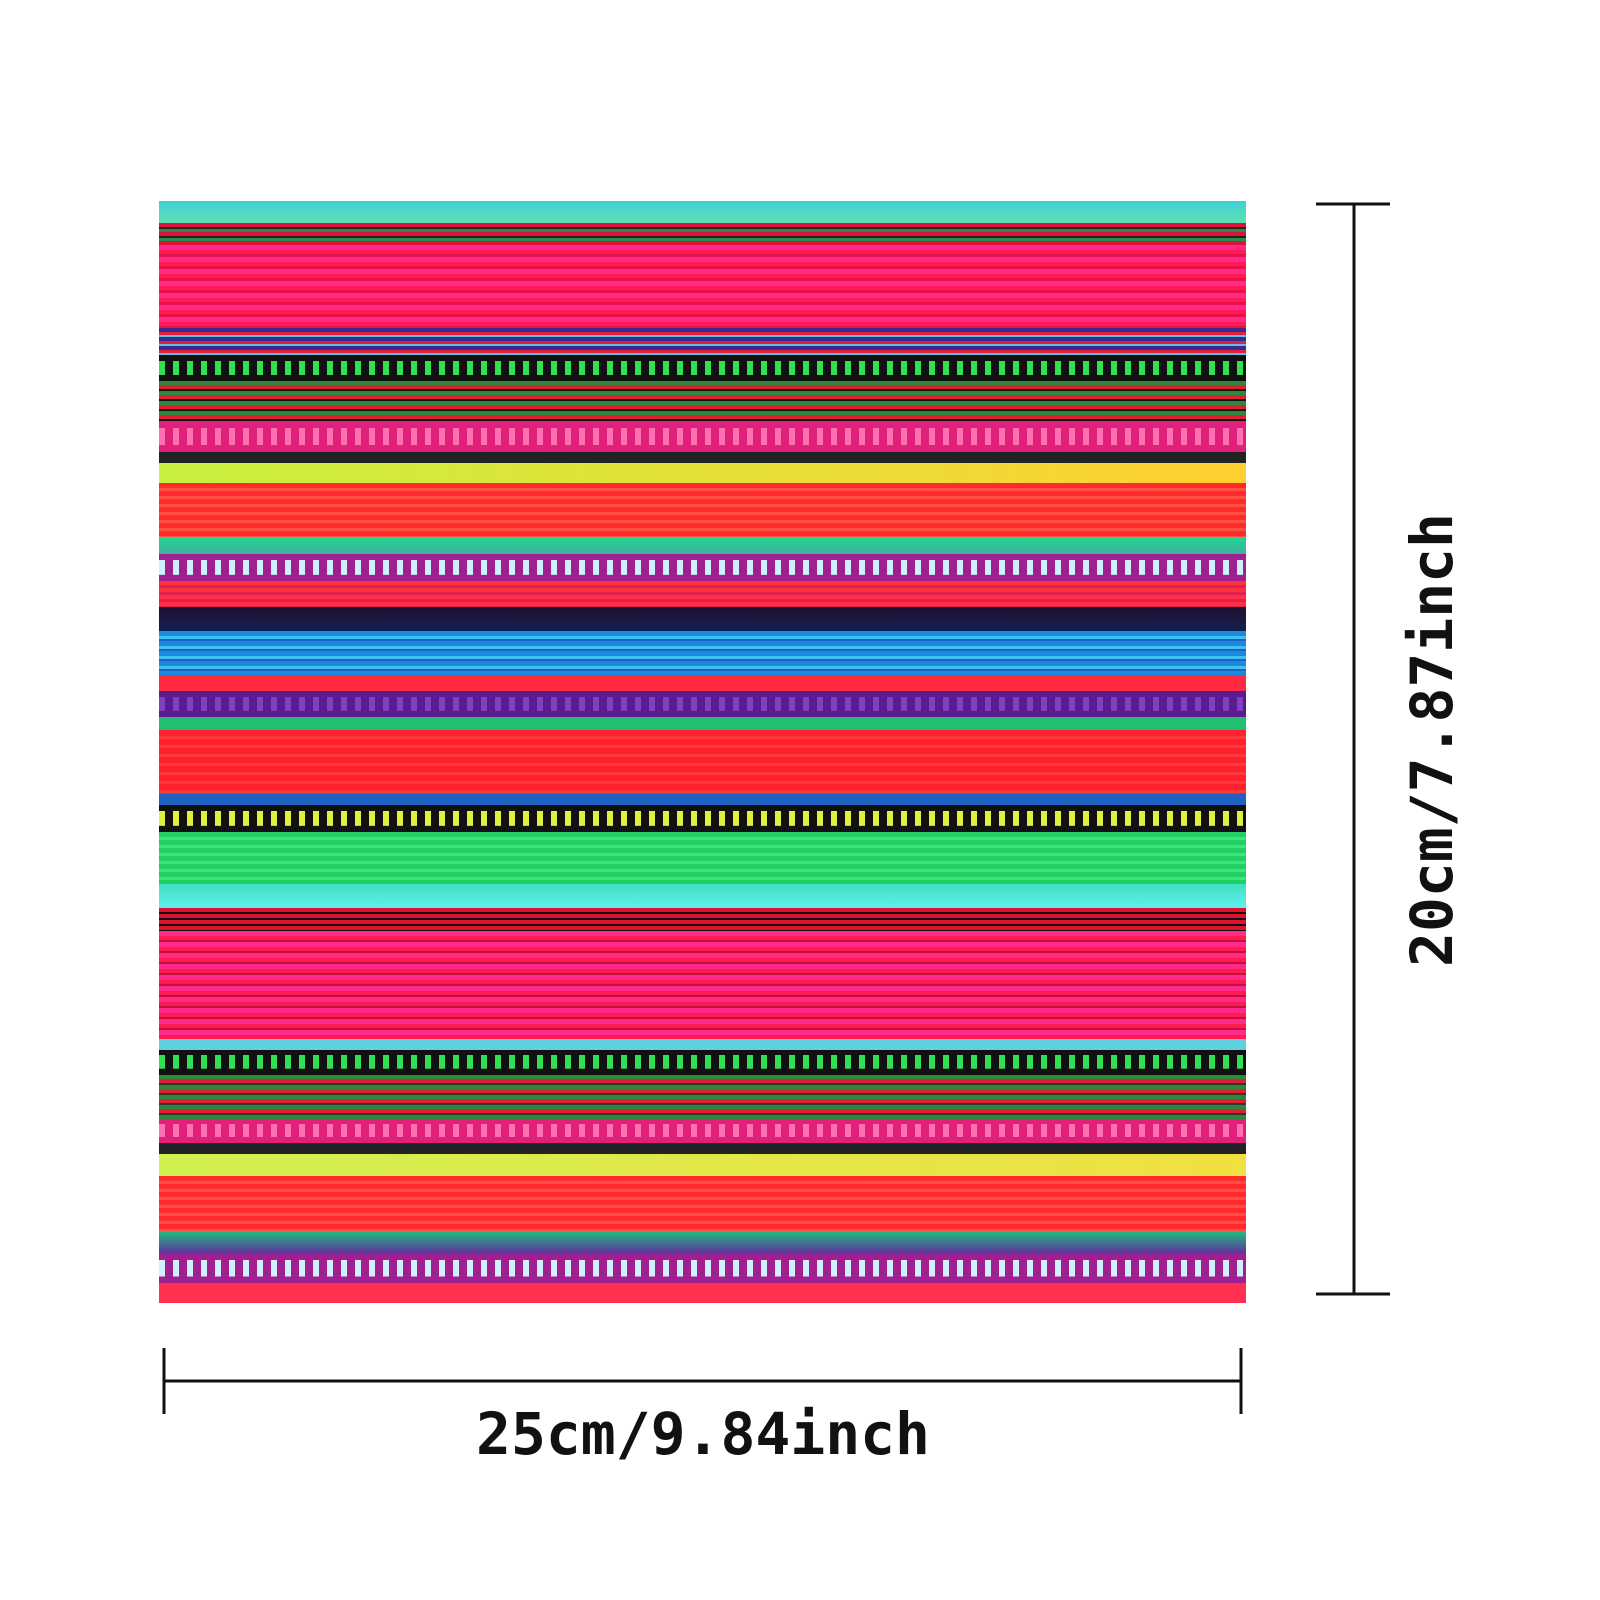 This screenshot has width=1600, height=1600. I want to click on height-label: 20cm/7.87inch, so click(1432, 740).